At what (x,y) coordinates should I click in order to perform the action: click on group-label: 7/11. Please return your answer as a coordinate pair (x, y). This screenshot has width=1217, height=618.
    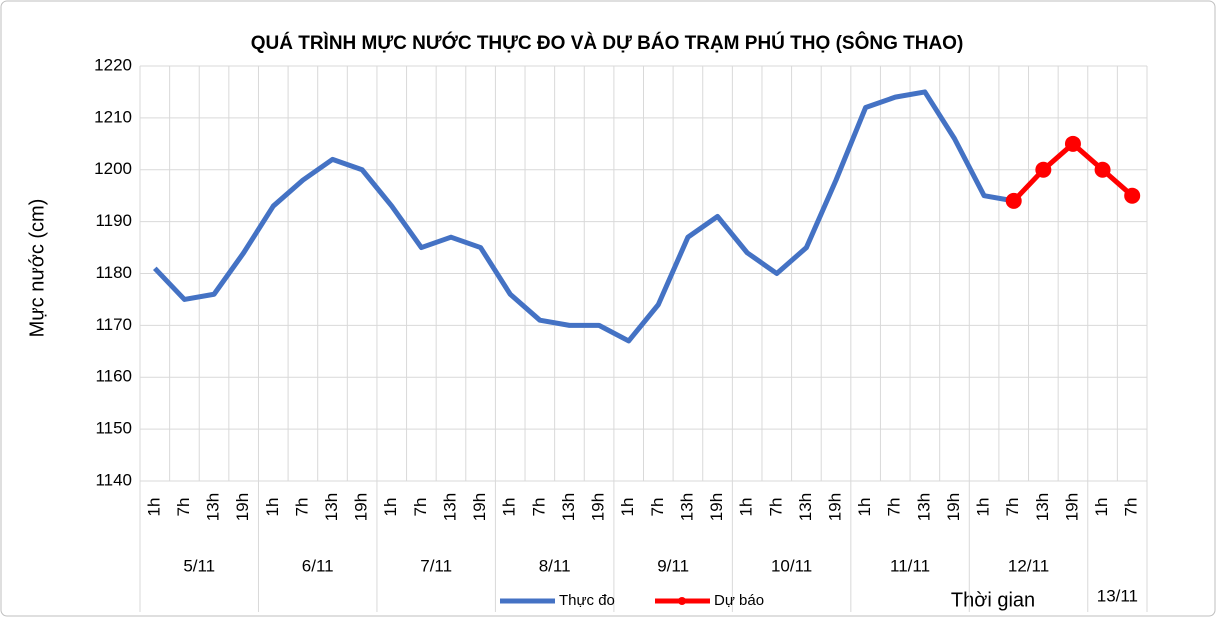
    Looking at the image, I should click on (436, 565).